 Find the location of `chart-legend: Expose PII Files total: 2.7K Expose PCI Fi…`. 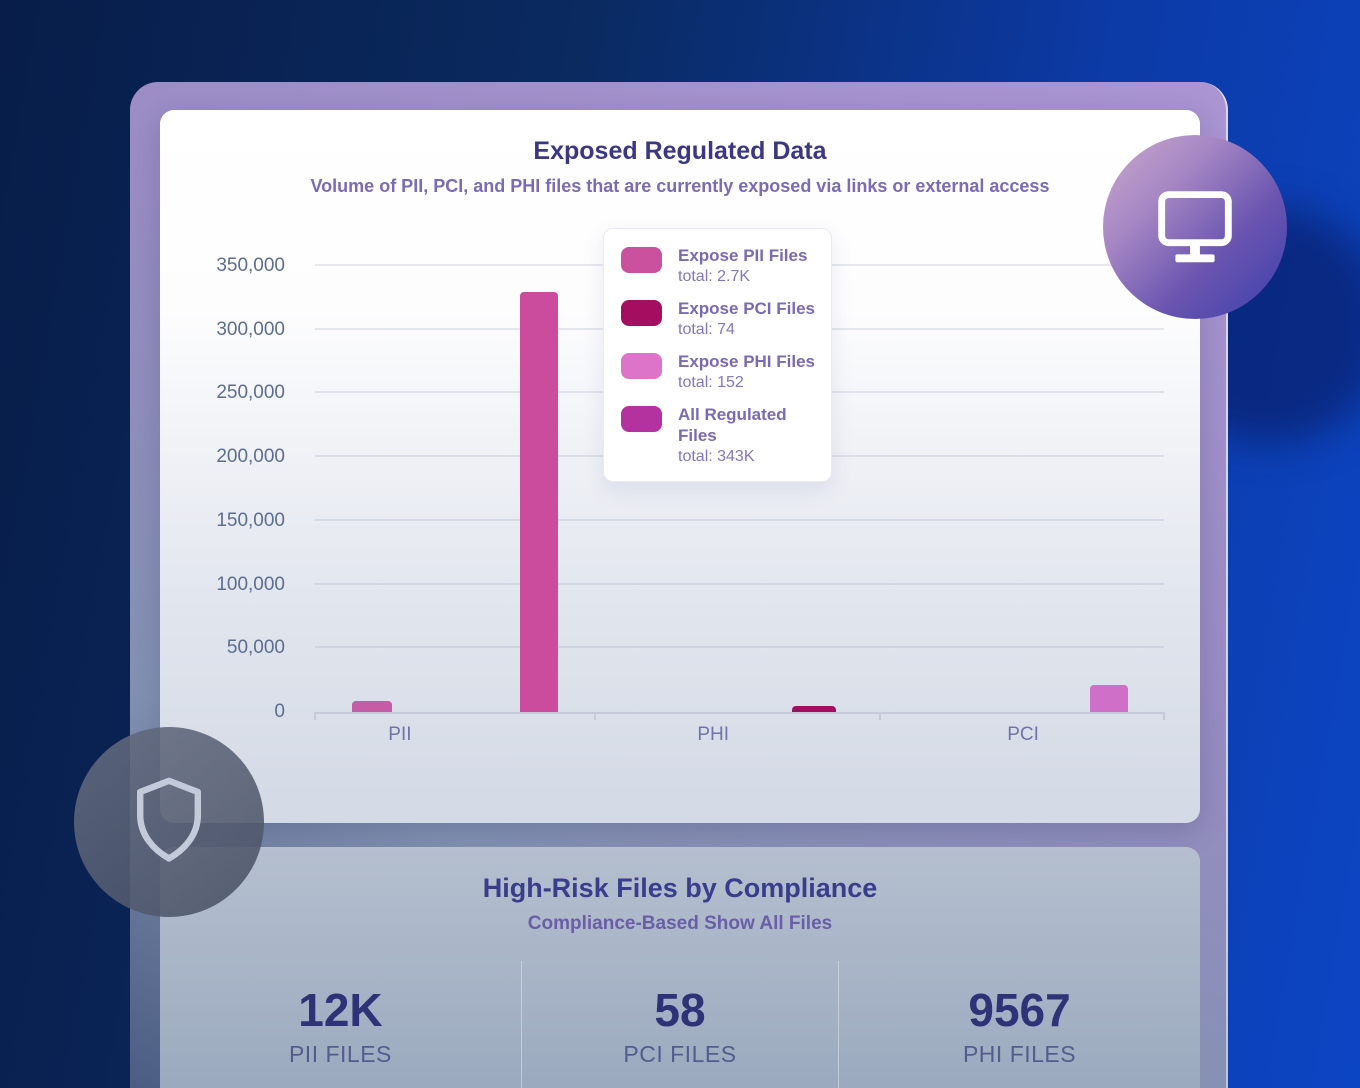

chart-legend: Expose PII Files total: 2.7K Expose PCI Fi… is located at coordinates (717, 355).